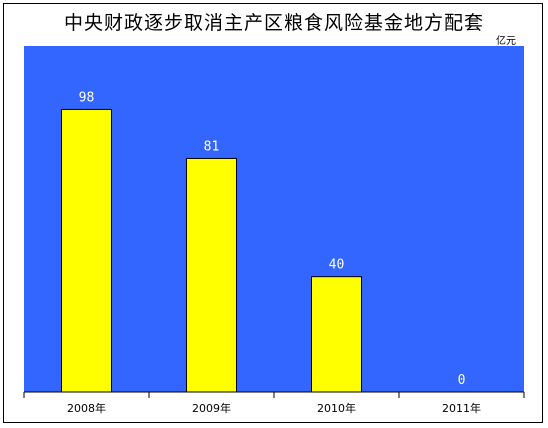 This screenshot has height=428, width=548. I want to click on bar-2008年, so click(86, 250).